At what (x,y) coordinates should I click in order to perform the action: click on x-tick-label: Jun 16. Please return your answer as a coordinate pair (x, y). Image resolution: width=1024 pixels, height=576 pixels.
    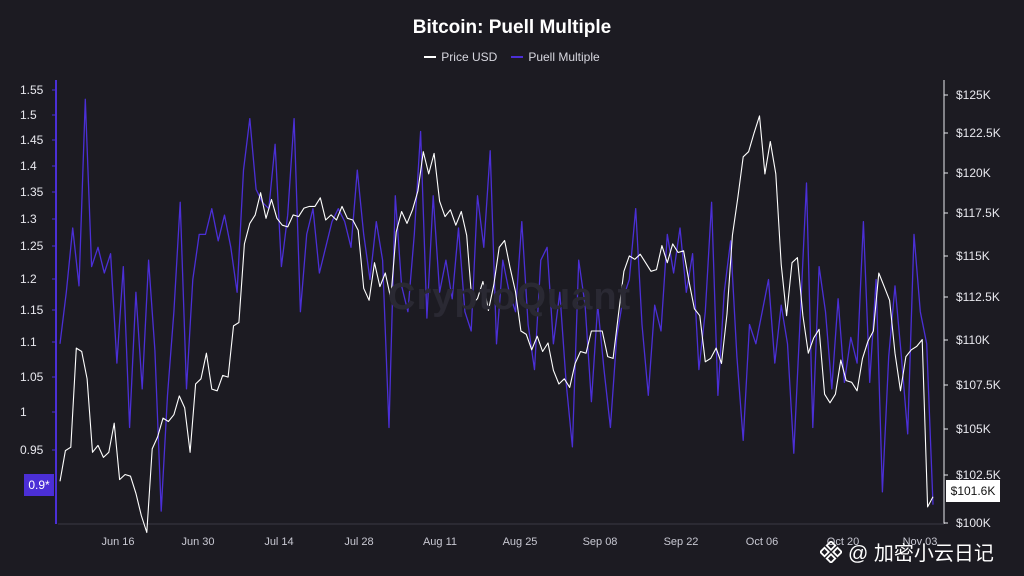
    Looking at the image, I should click on (117, 542).